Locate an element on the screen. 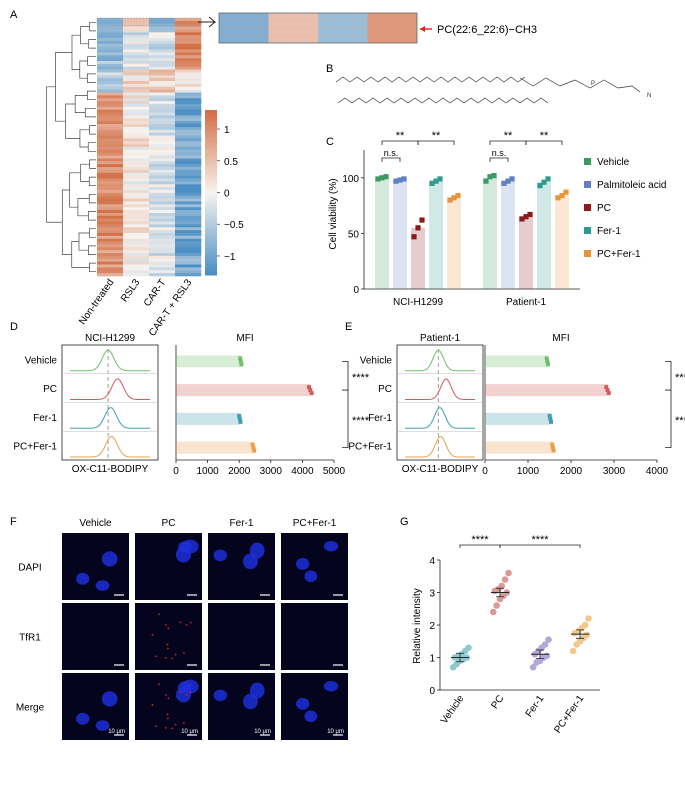 This screenshot has height=809, width=685. microscopy-column-label: PC is located at coordinates (169, 523).